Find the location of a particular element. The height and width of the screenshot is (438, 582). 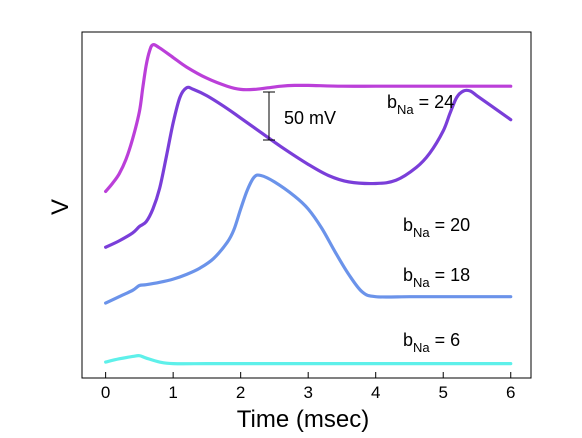

x-tick-label: 4 is located at coordinates (375, 392).